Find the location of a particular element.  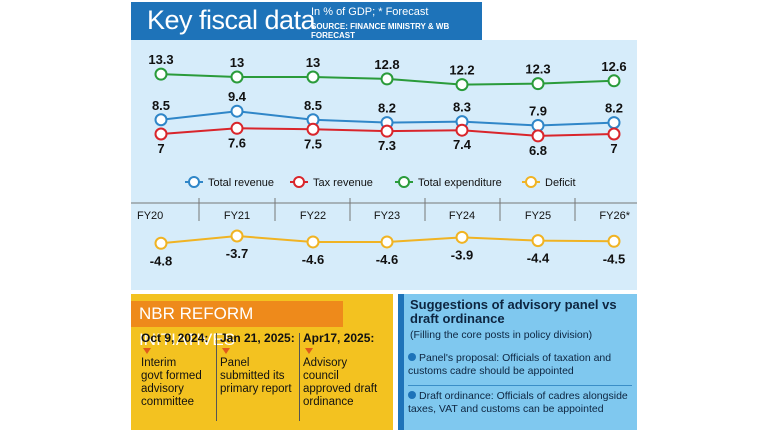

text-line: approved draft is located at coordinates (340, 389).